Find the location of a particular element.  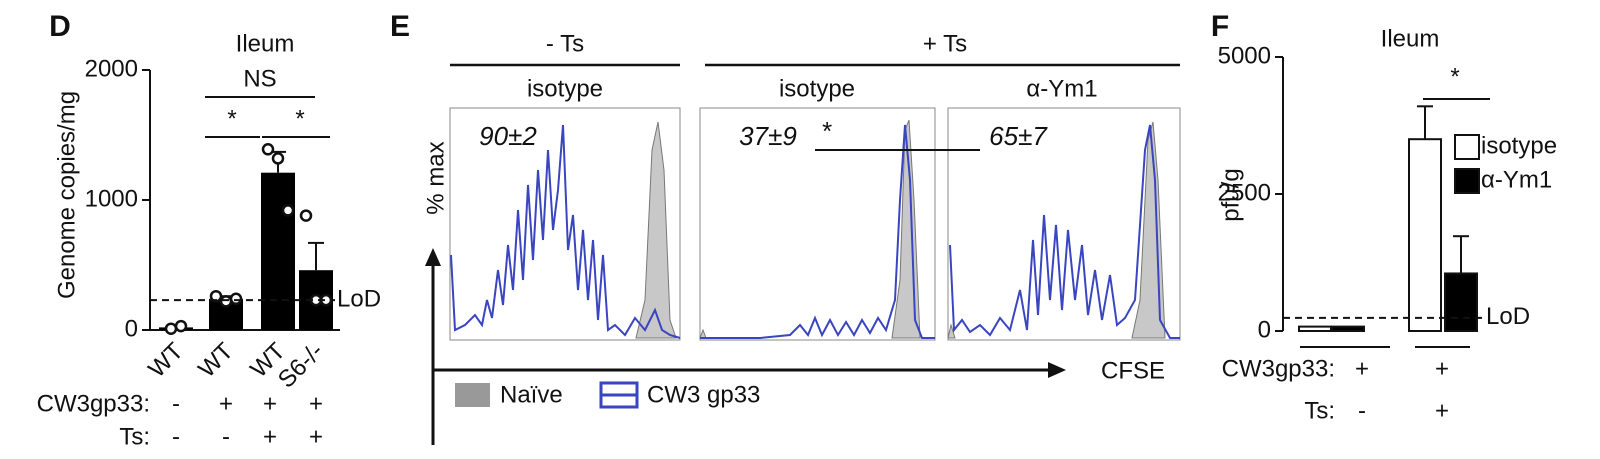

annotation: 37±9 is located at coordinates (768, 136).